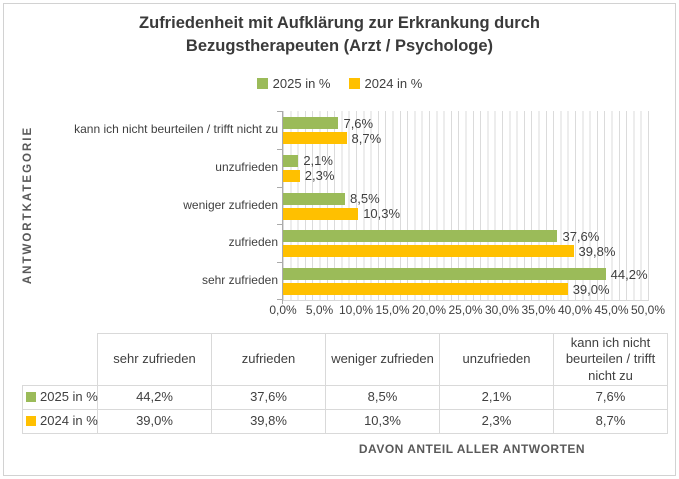  What do you see at coordinates (611, 310) in the screenshot?
I see `x-tick-label: 45,0%` at bounding box center [611, 310].